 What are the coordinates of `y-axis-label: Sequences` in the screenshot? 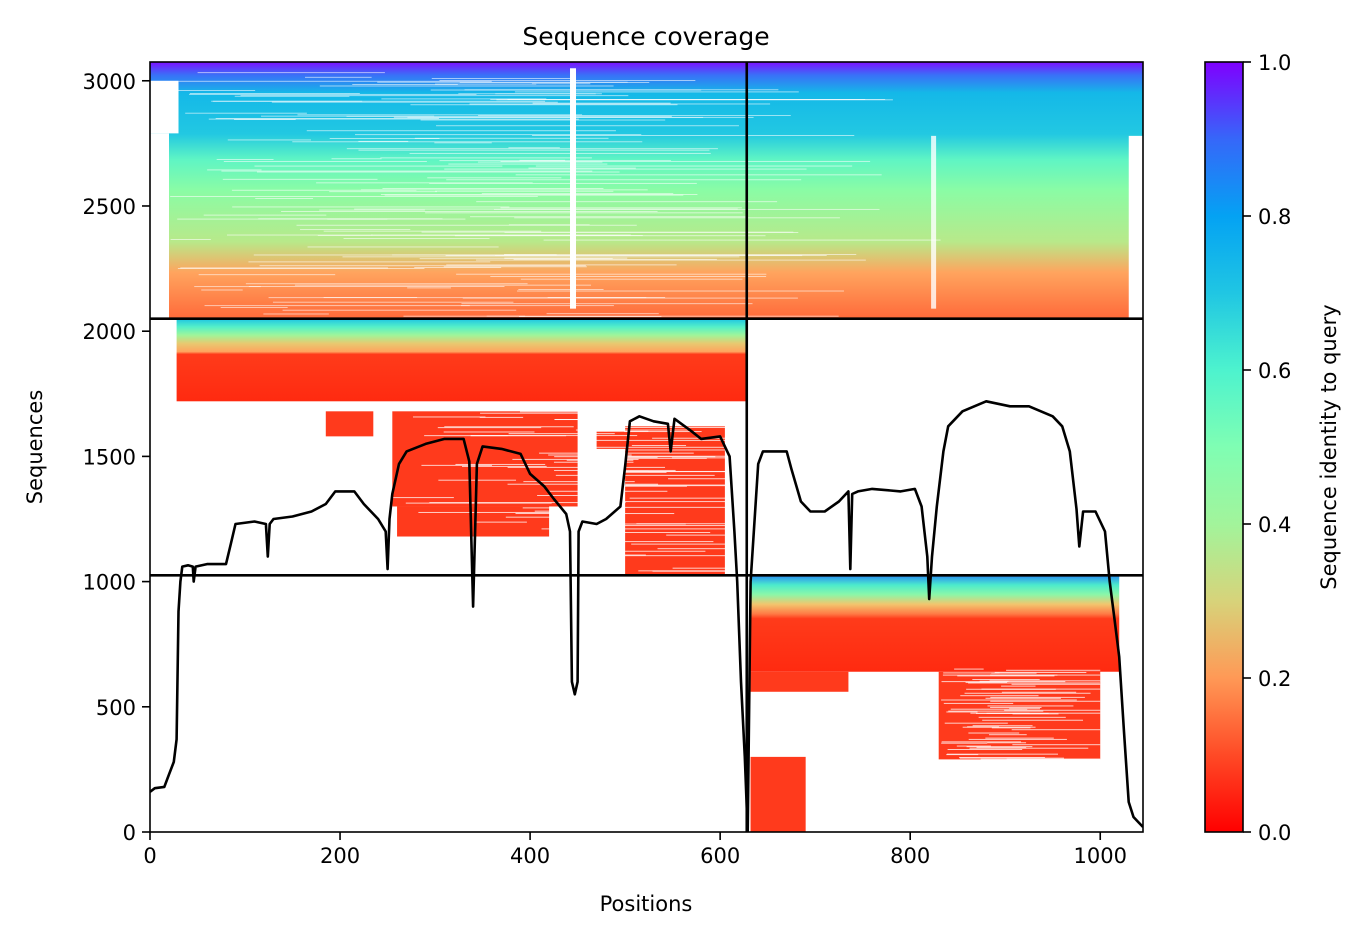 It's located at (35, 447).